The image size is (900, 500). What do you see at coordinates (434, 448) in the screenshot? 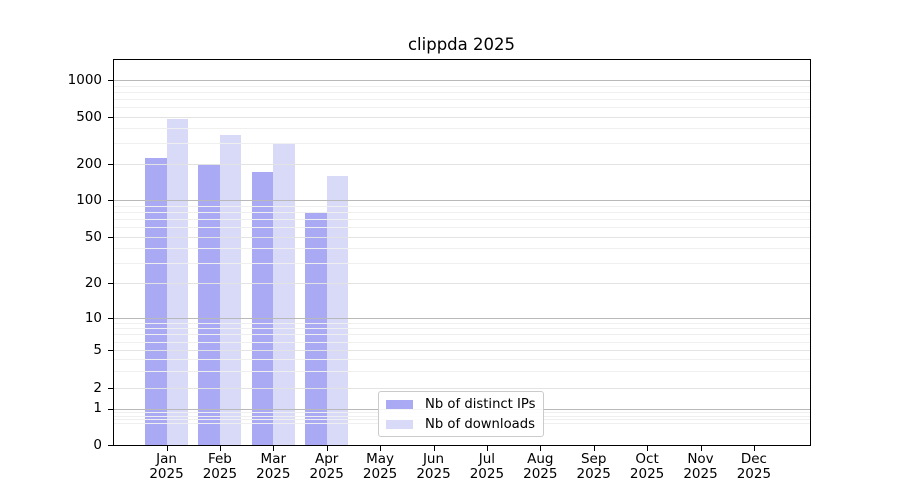
I see `x-tick-jun` at bounding box center [434, 448].